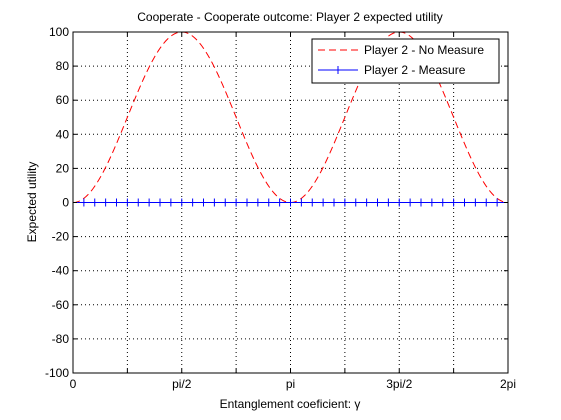  I want to click on y-tick-label: 20, so click(63, 168).